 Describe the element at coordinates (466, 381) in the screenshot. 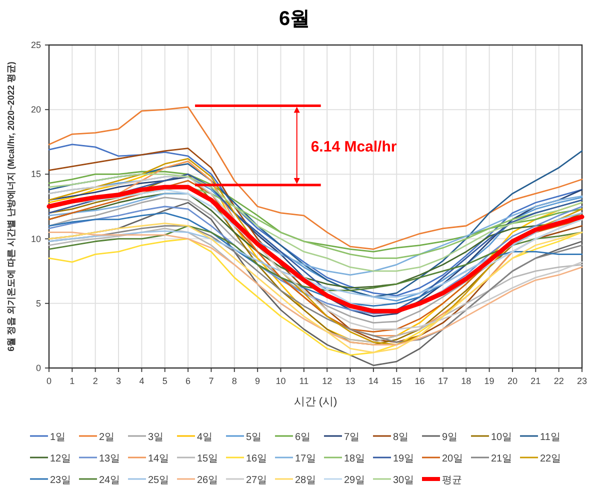

I see `x-tick-label: 18` at that location.